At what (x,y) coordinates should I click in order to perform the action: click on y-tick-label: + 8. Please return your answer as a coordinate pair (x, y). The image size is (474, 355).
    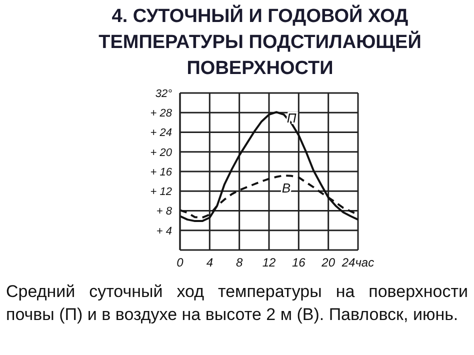
    Looking at the image, I should click on (164, 212).